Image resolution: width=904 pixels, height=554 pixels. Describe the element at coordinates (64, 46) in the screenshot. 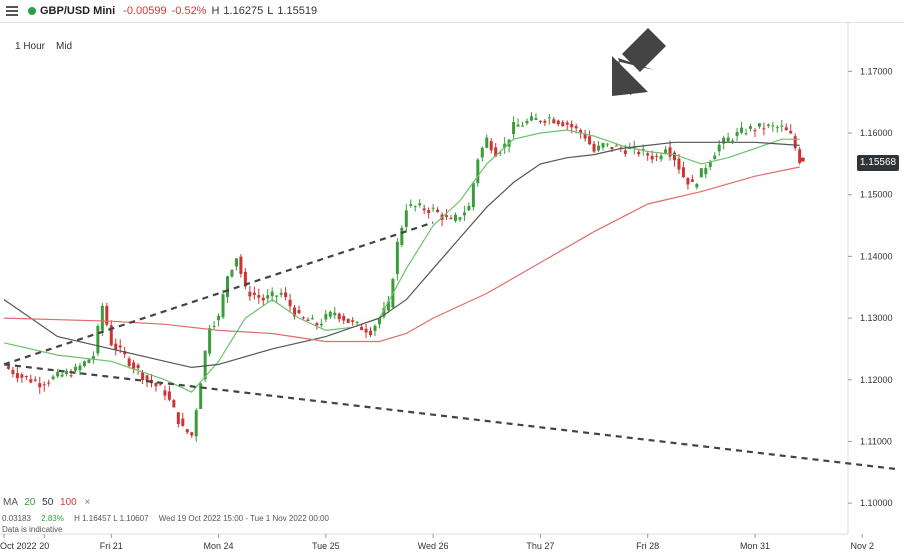

I see `price-type-selector: Mid` at that location.